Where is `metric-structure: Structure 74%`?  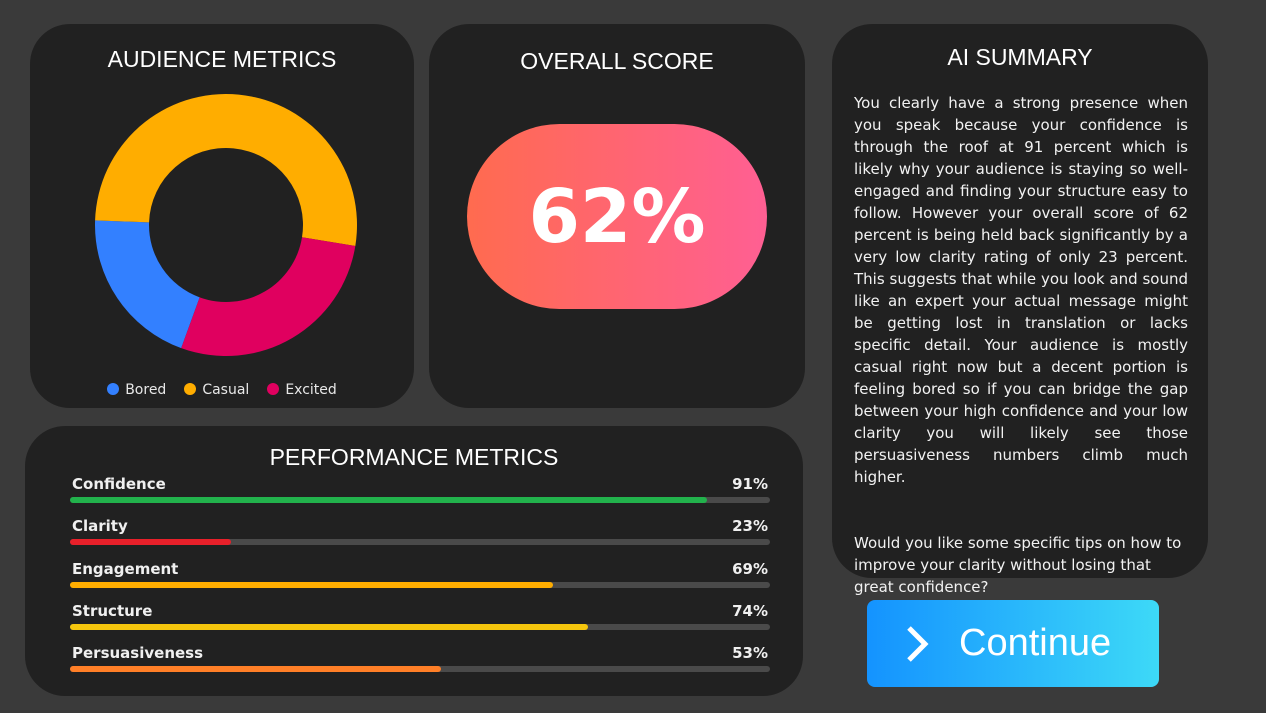 metric-structure: Structure 74% is located at coordinates (420, 616).